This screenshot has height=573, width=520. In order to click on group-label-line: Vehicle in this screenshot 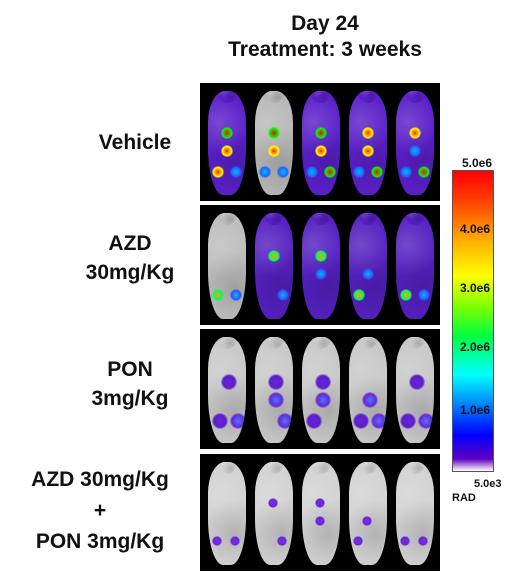, I will do `click(135, 142)`.